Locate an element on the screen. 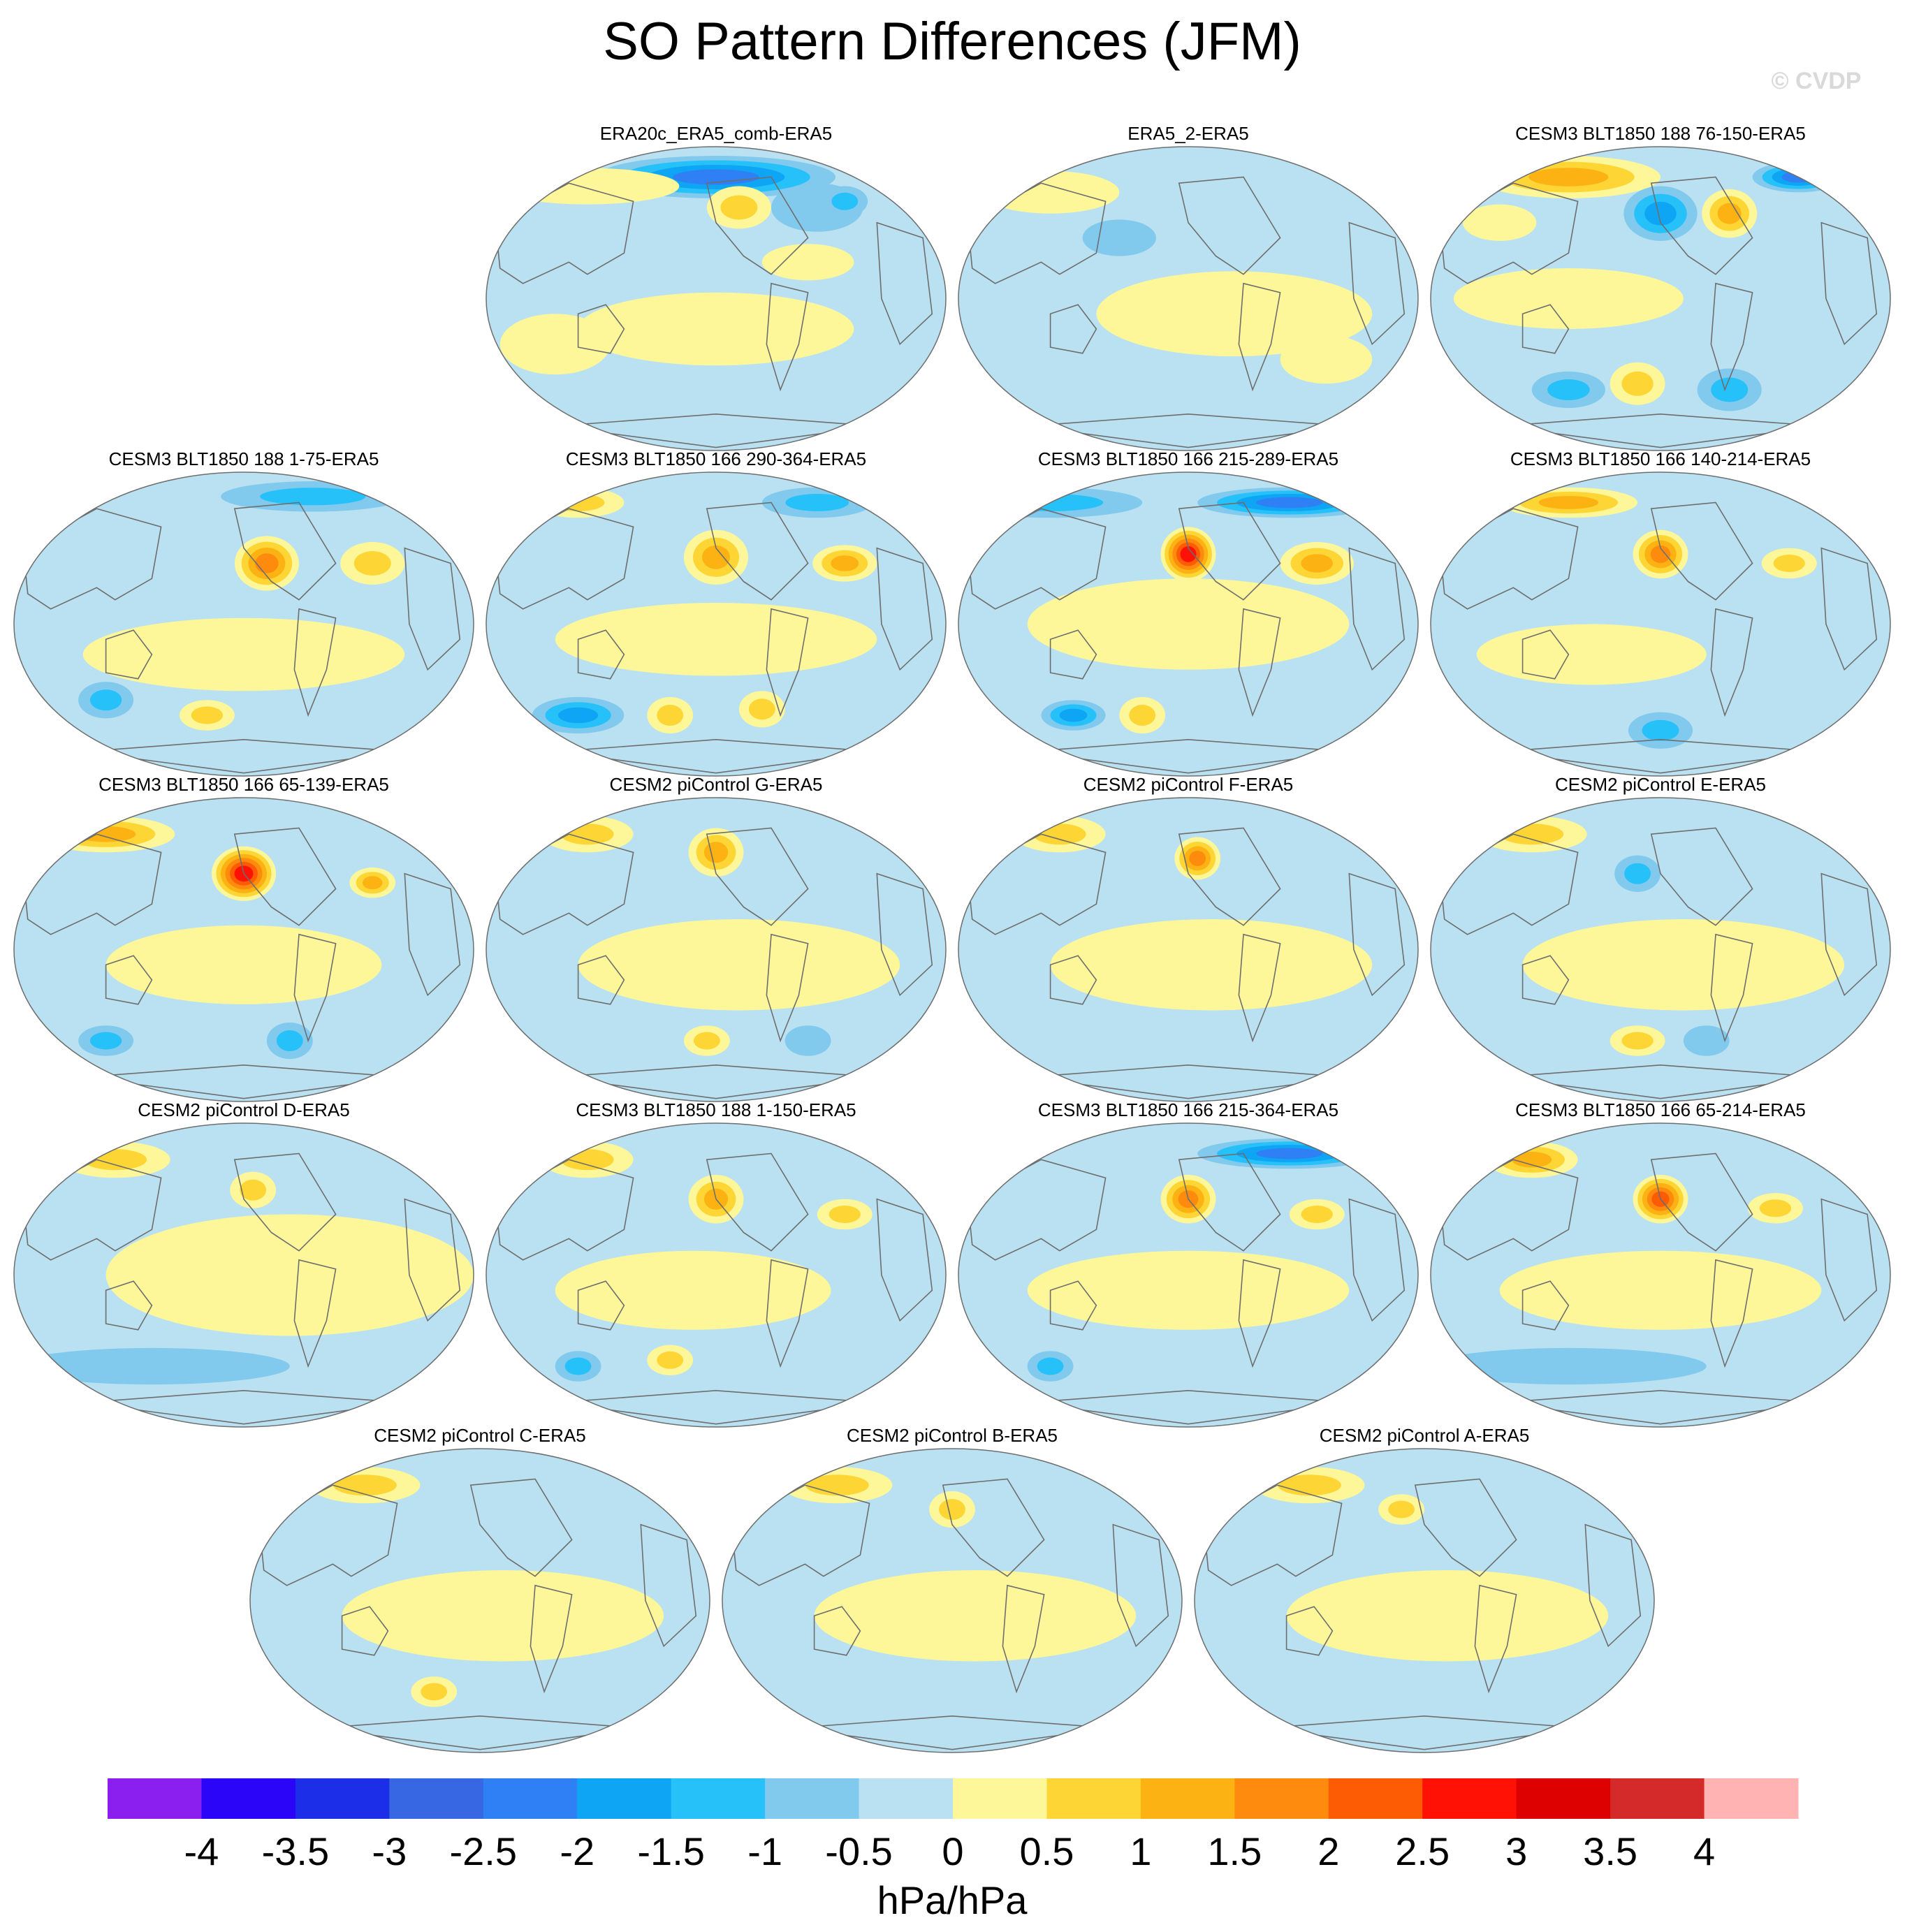 Image resolution: width=1905 pixels, height=1932 pixels. panel-title: CESM2 piControl E-ERA5 is located at coordinates (1661, 784).